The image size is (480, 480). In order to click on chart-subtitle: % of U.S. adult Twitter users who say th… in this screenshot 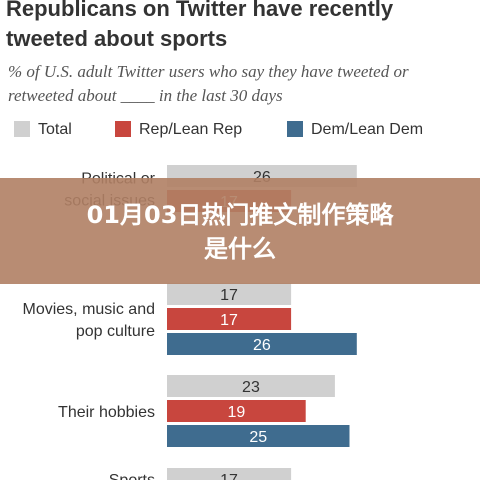, I will do `click(208, 83)`.